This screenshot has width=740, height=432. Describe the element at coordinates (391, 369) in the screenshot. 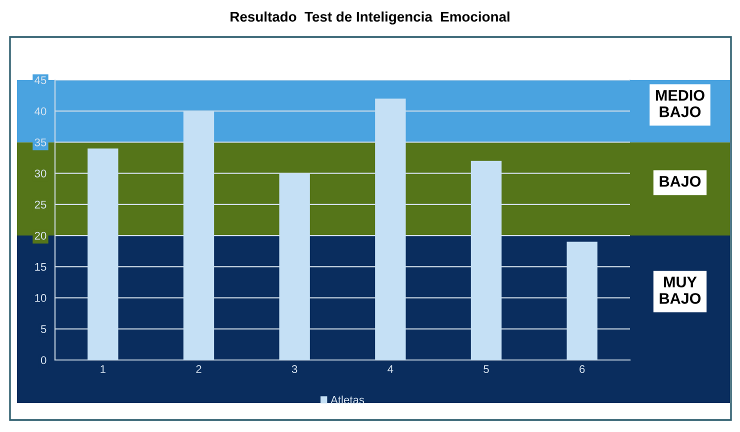

I see `x-tick-label: 4` at that location.